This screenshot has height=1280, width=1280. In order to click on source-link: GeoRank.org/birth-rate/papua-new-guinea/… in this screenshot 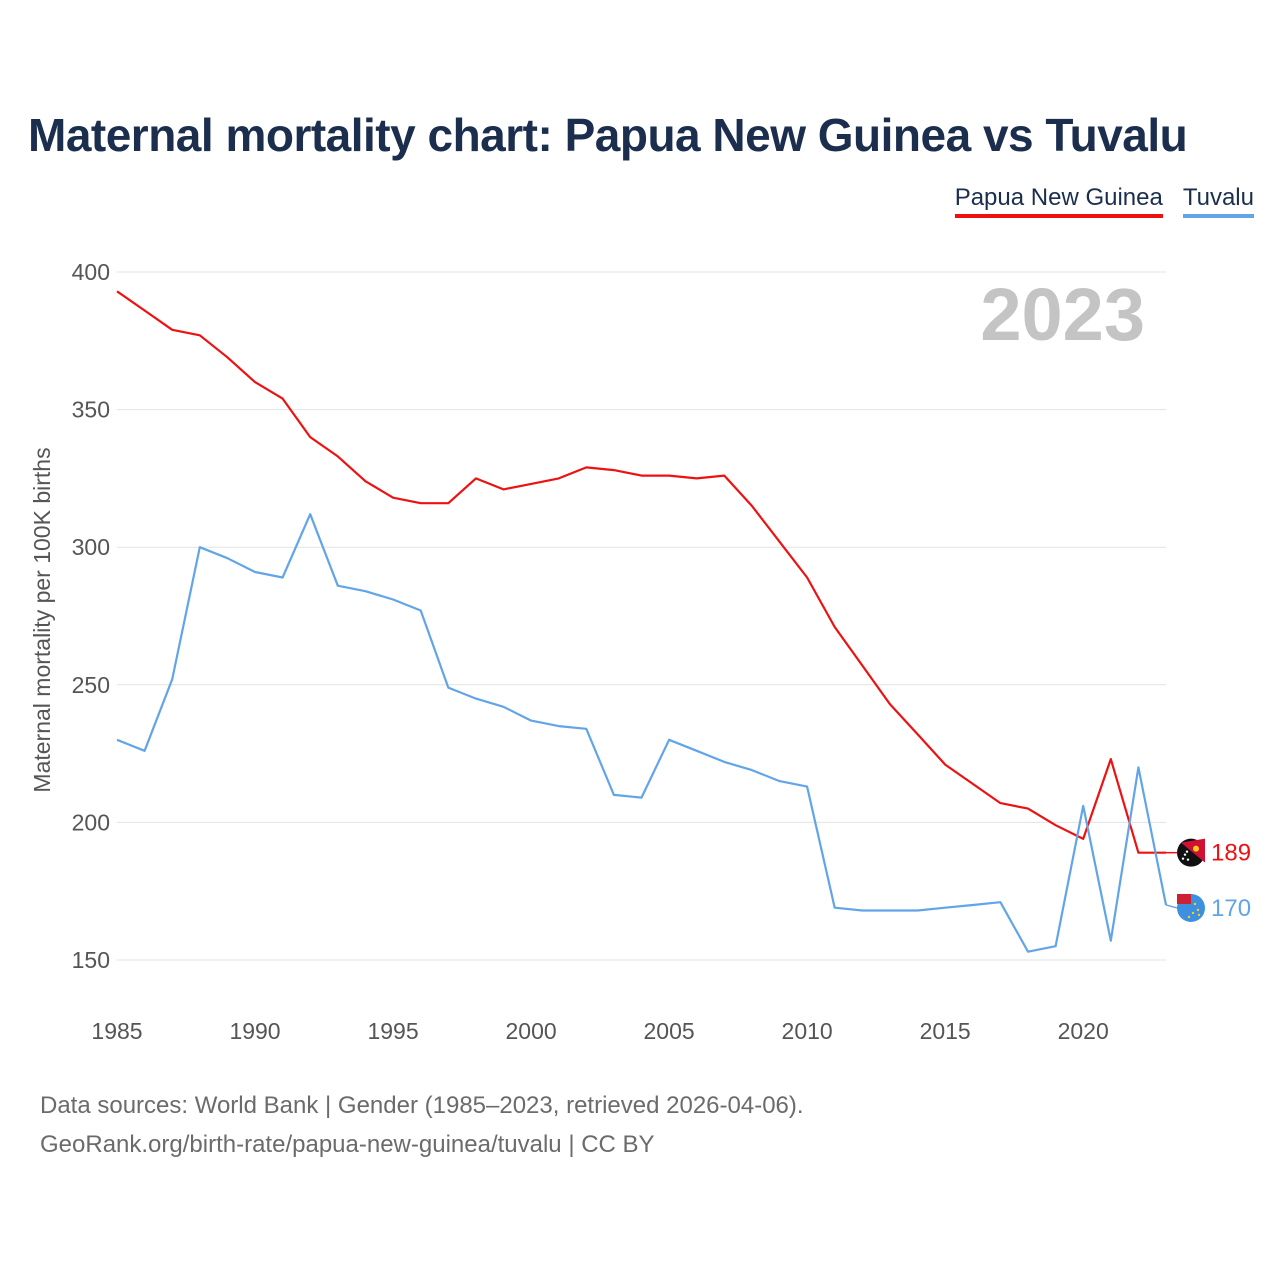, I will do `click(347, 1144)`.